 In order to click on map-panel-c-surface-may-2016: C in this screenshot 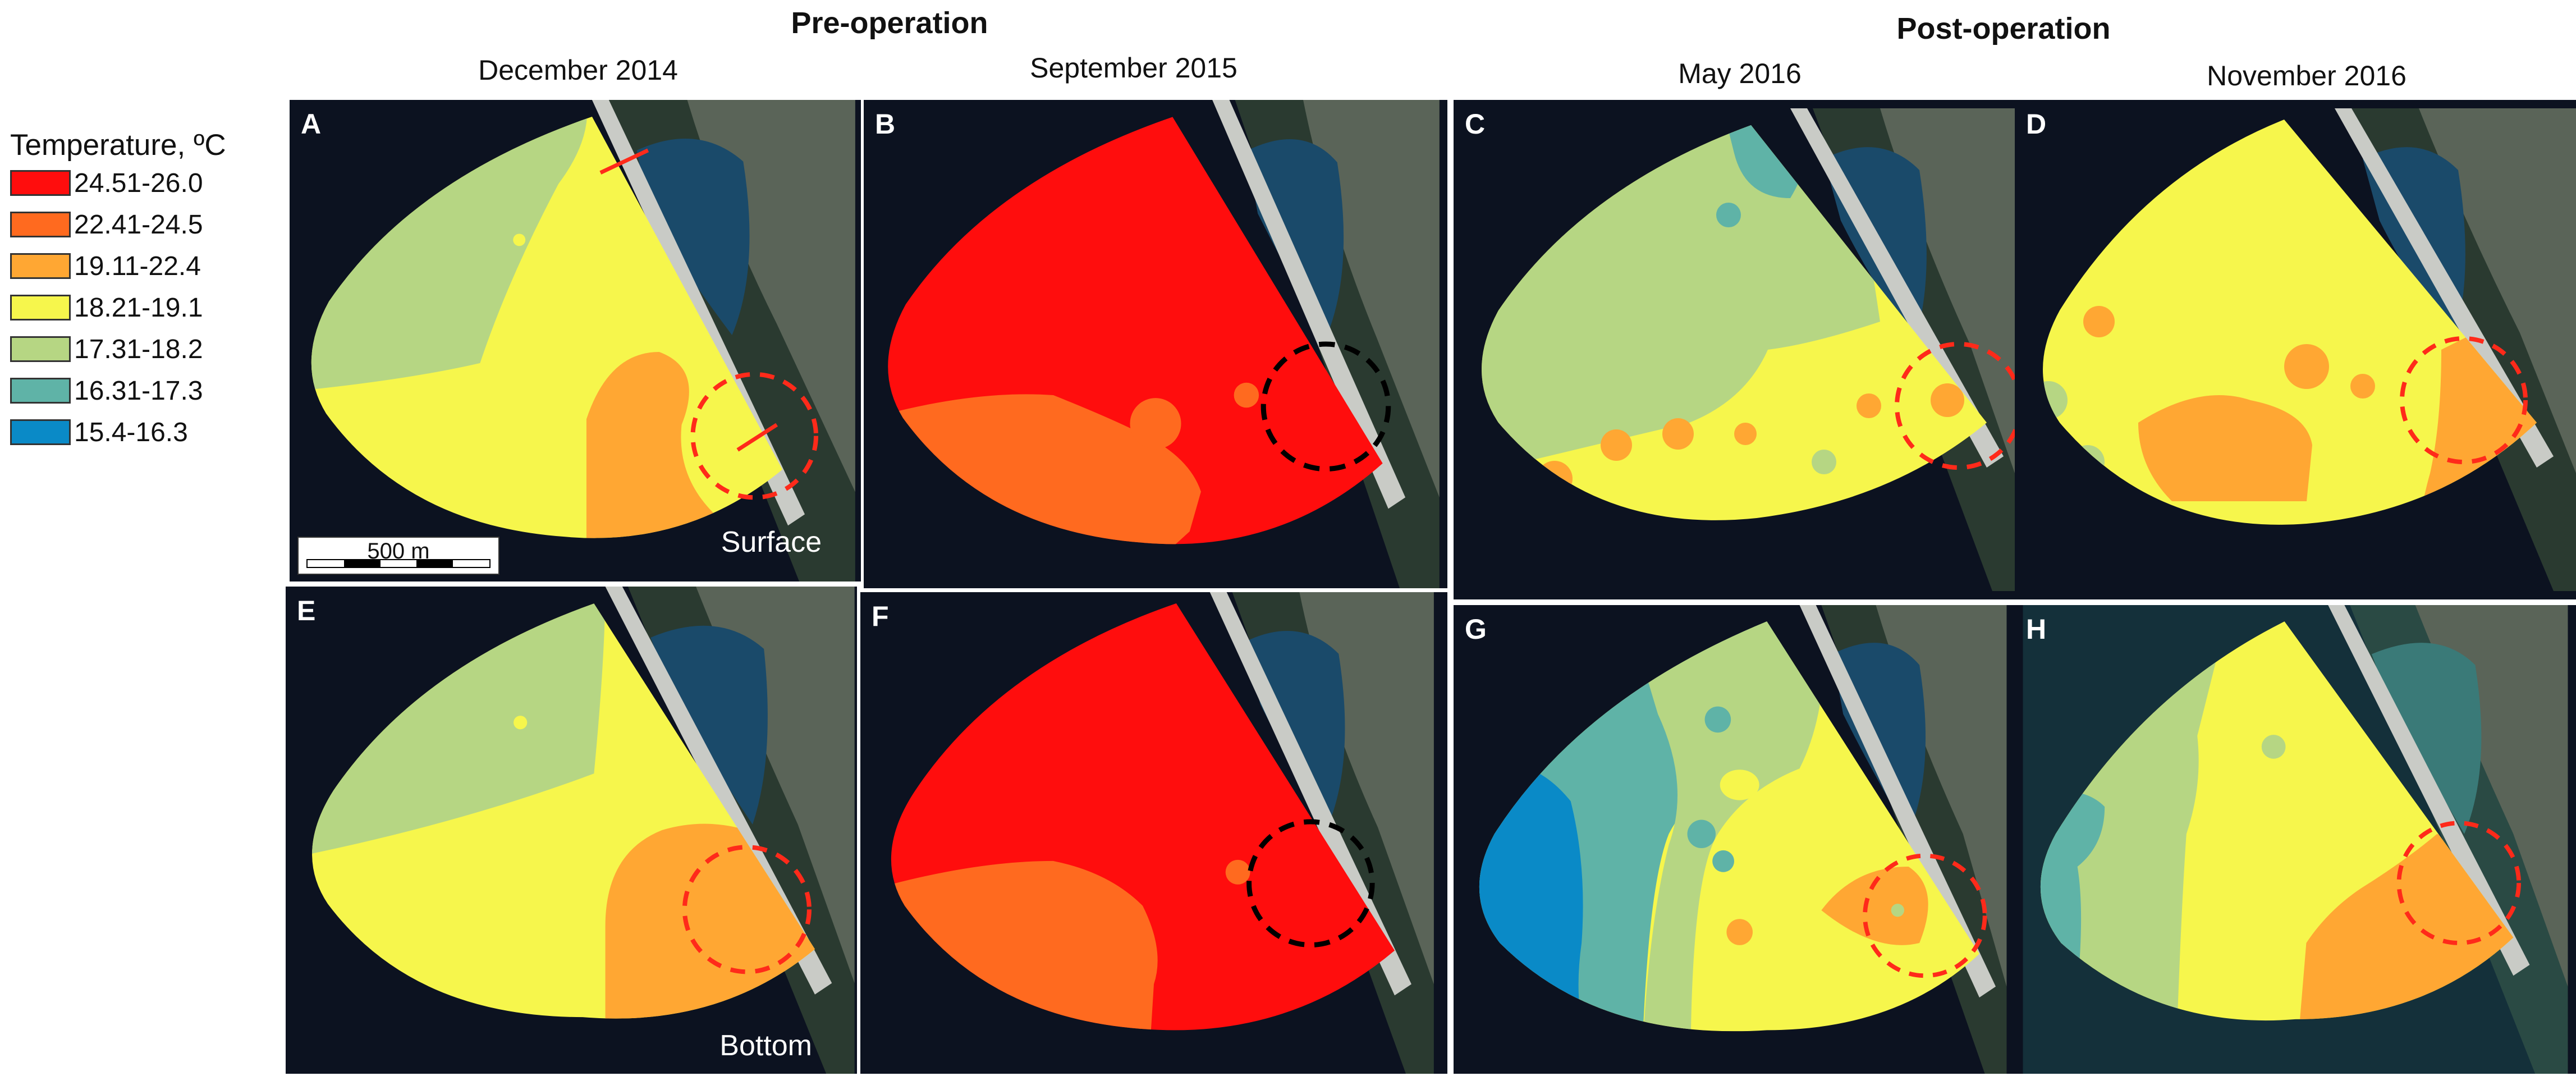, I will do `click(1734, 349)`.